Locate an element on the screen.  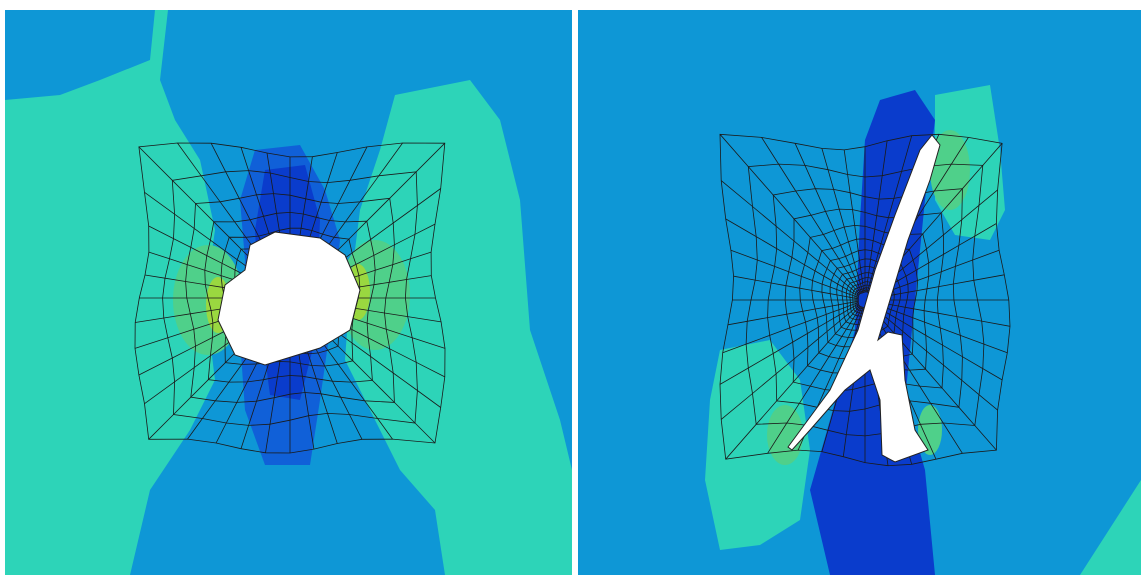
hole is located at coordinates (289, 298).